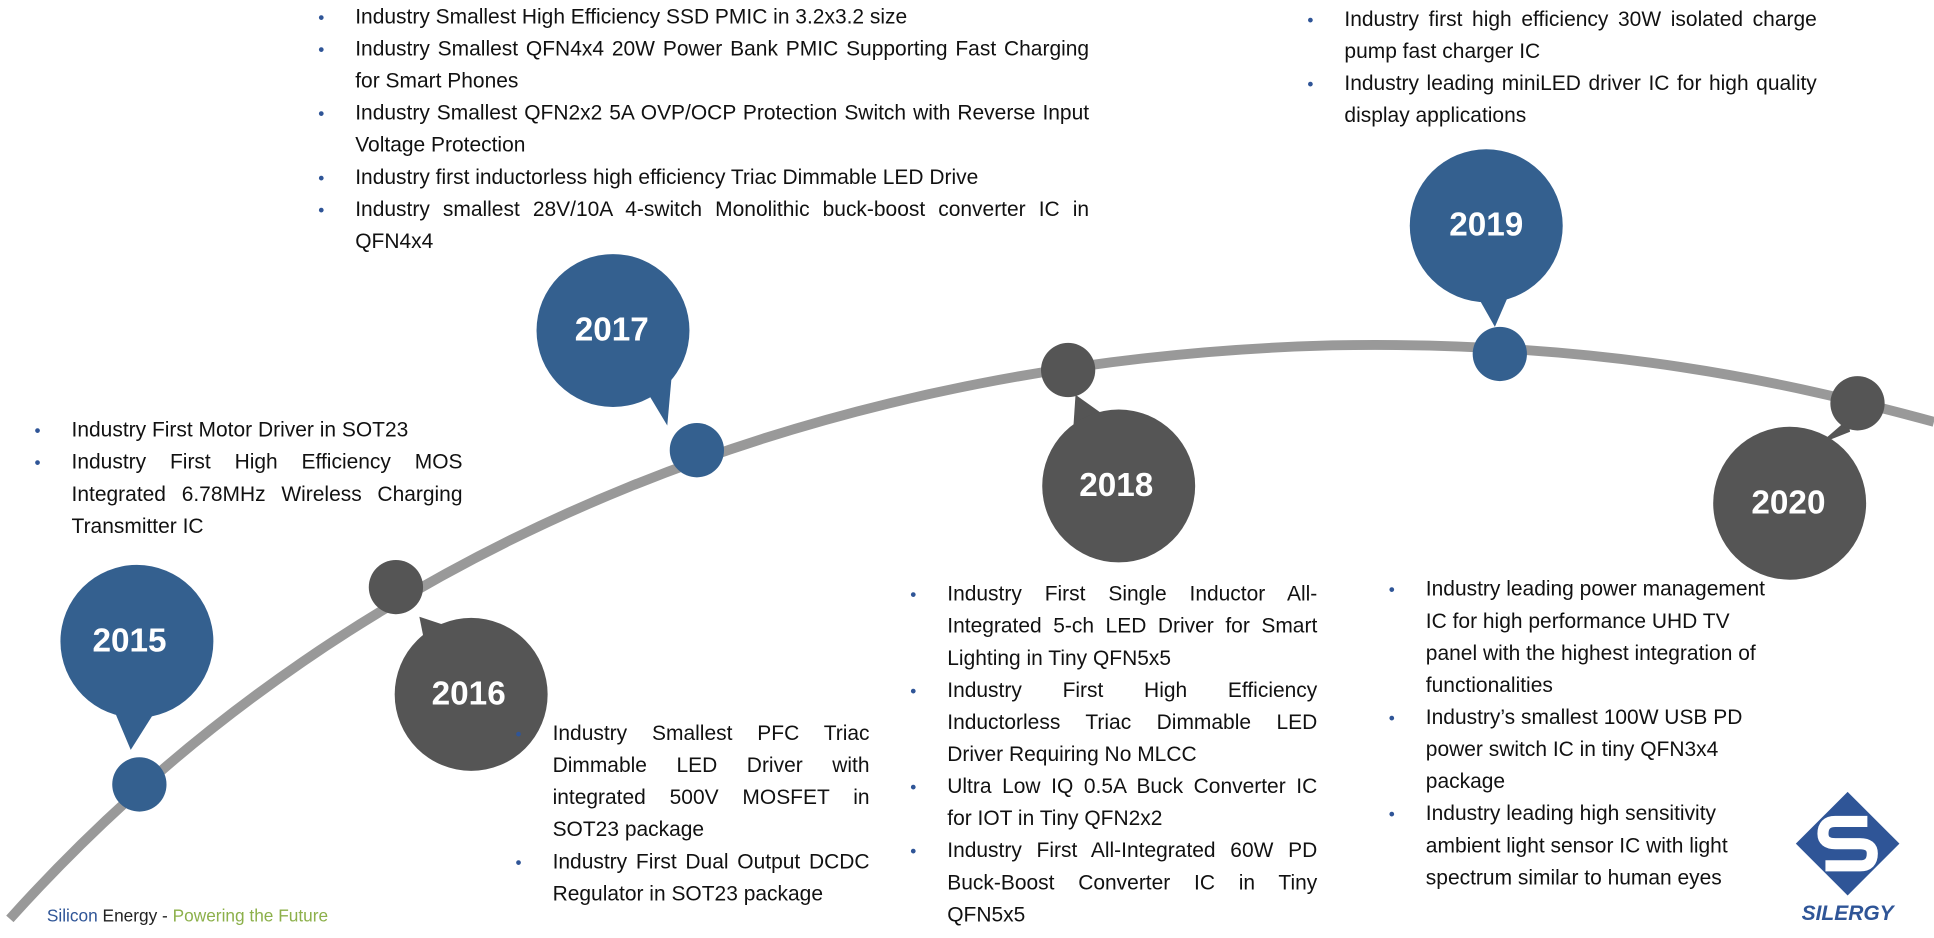  I want to click on footer-dash: -, so click(165, 915).